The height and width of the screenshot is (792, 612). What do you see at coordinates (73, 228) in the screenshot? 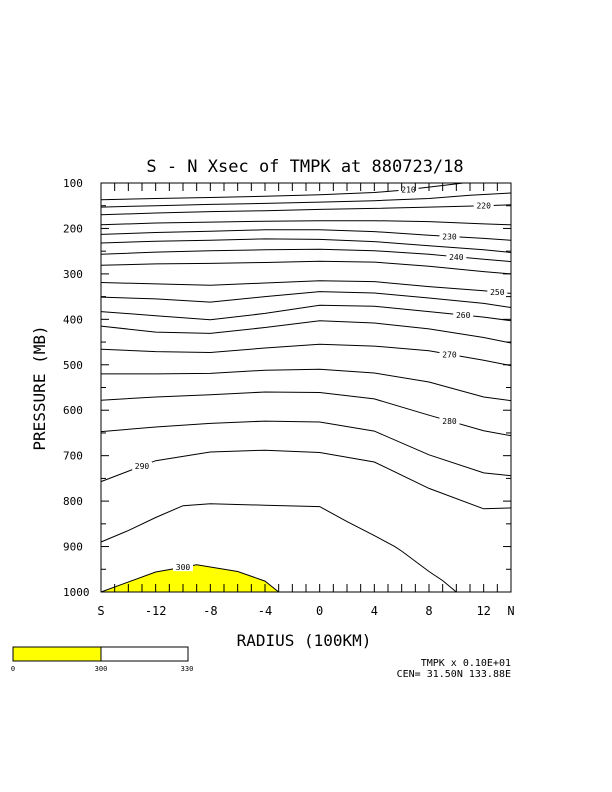
I see `y-tick-label: 200` at bounding box center [73, 228].